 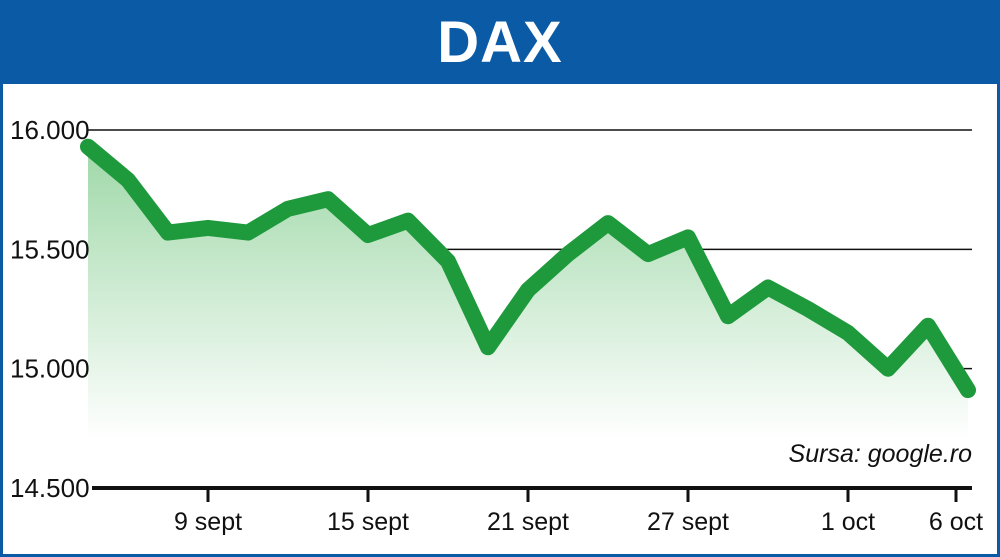 I want to click on y-tick-label: 15.000, so click(x=50, y=369).